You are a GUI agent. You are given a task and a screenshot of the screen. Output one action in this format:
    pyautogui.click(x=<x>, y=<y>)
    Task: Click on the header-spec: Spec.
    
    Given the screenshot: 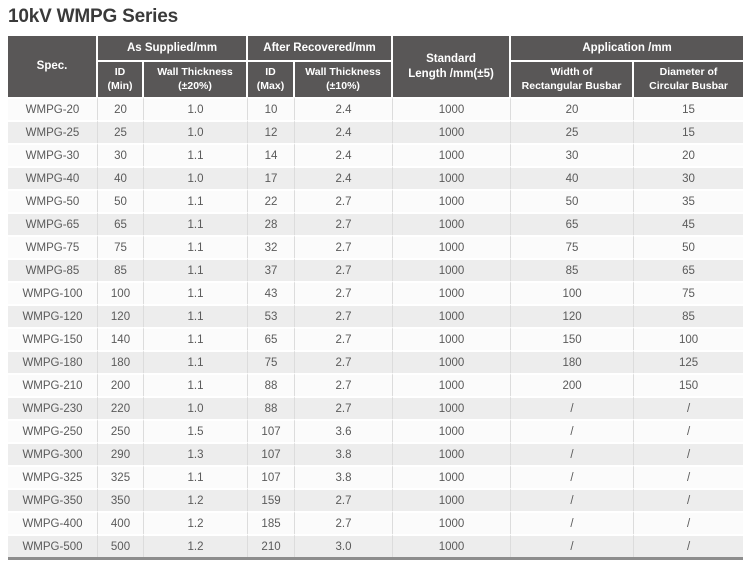 What is the action you would take?
    pyautogui.click(x=53, y=66)
    